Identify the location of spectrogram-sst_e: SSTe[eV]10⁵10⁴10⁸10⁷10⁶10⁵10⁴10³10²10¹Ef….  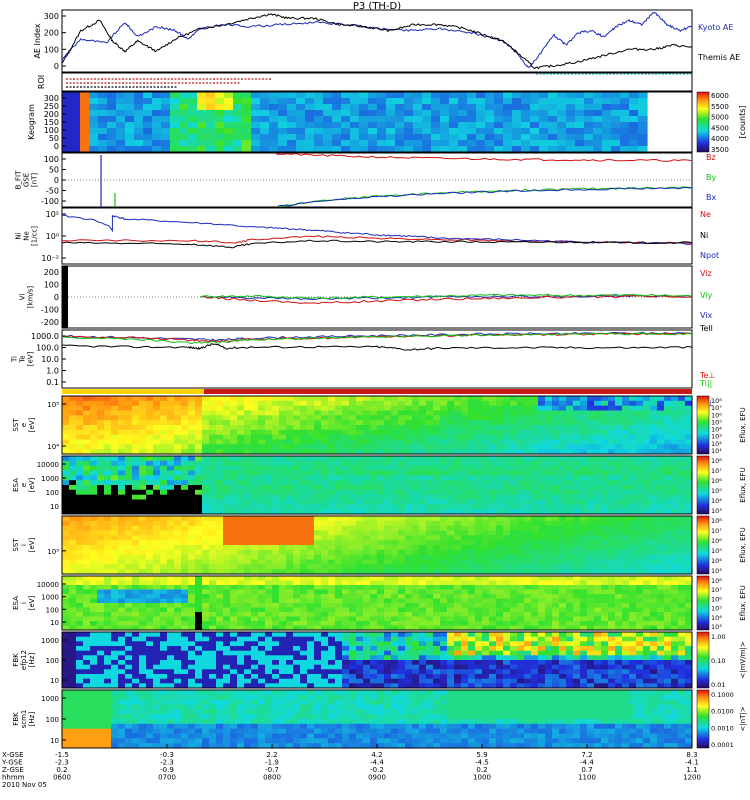
(379, 425).